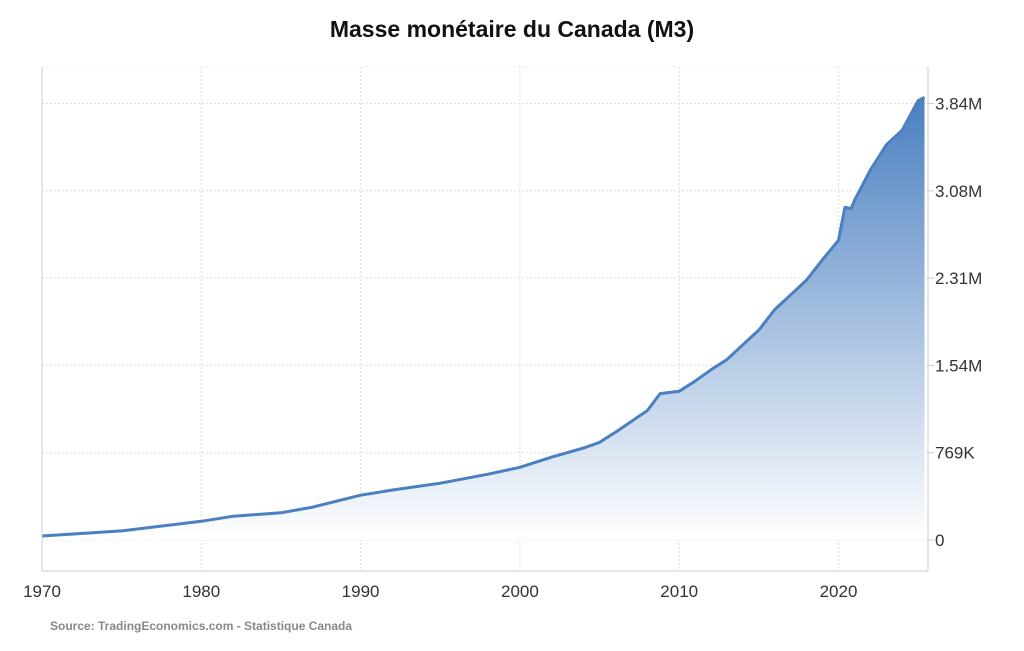 This screenshot has height=651, width=1024. I want to click on x-tick-label: 1970, so click(42, 591).